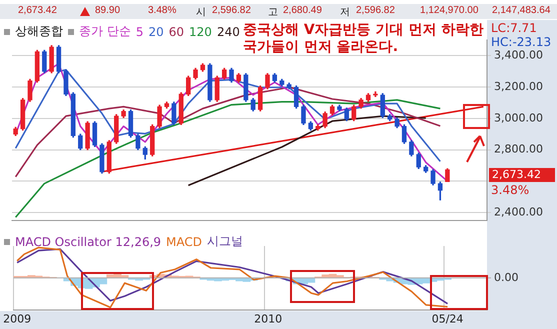 This screenshot has height=329, width=557. I want to click on y-tick-label: 2,400.00, so click(518, 211).